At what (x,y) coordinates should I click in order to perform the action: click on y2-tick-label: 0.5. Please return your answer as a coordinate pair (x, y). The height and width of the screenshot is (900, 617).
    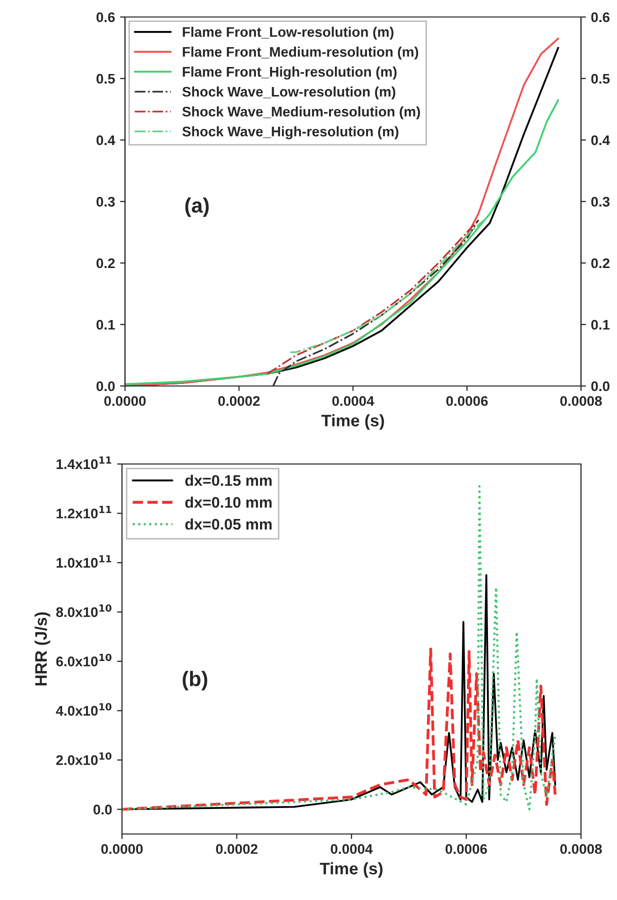
    Looking at the image, I should click on (600, 79).